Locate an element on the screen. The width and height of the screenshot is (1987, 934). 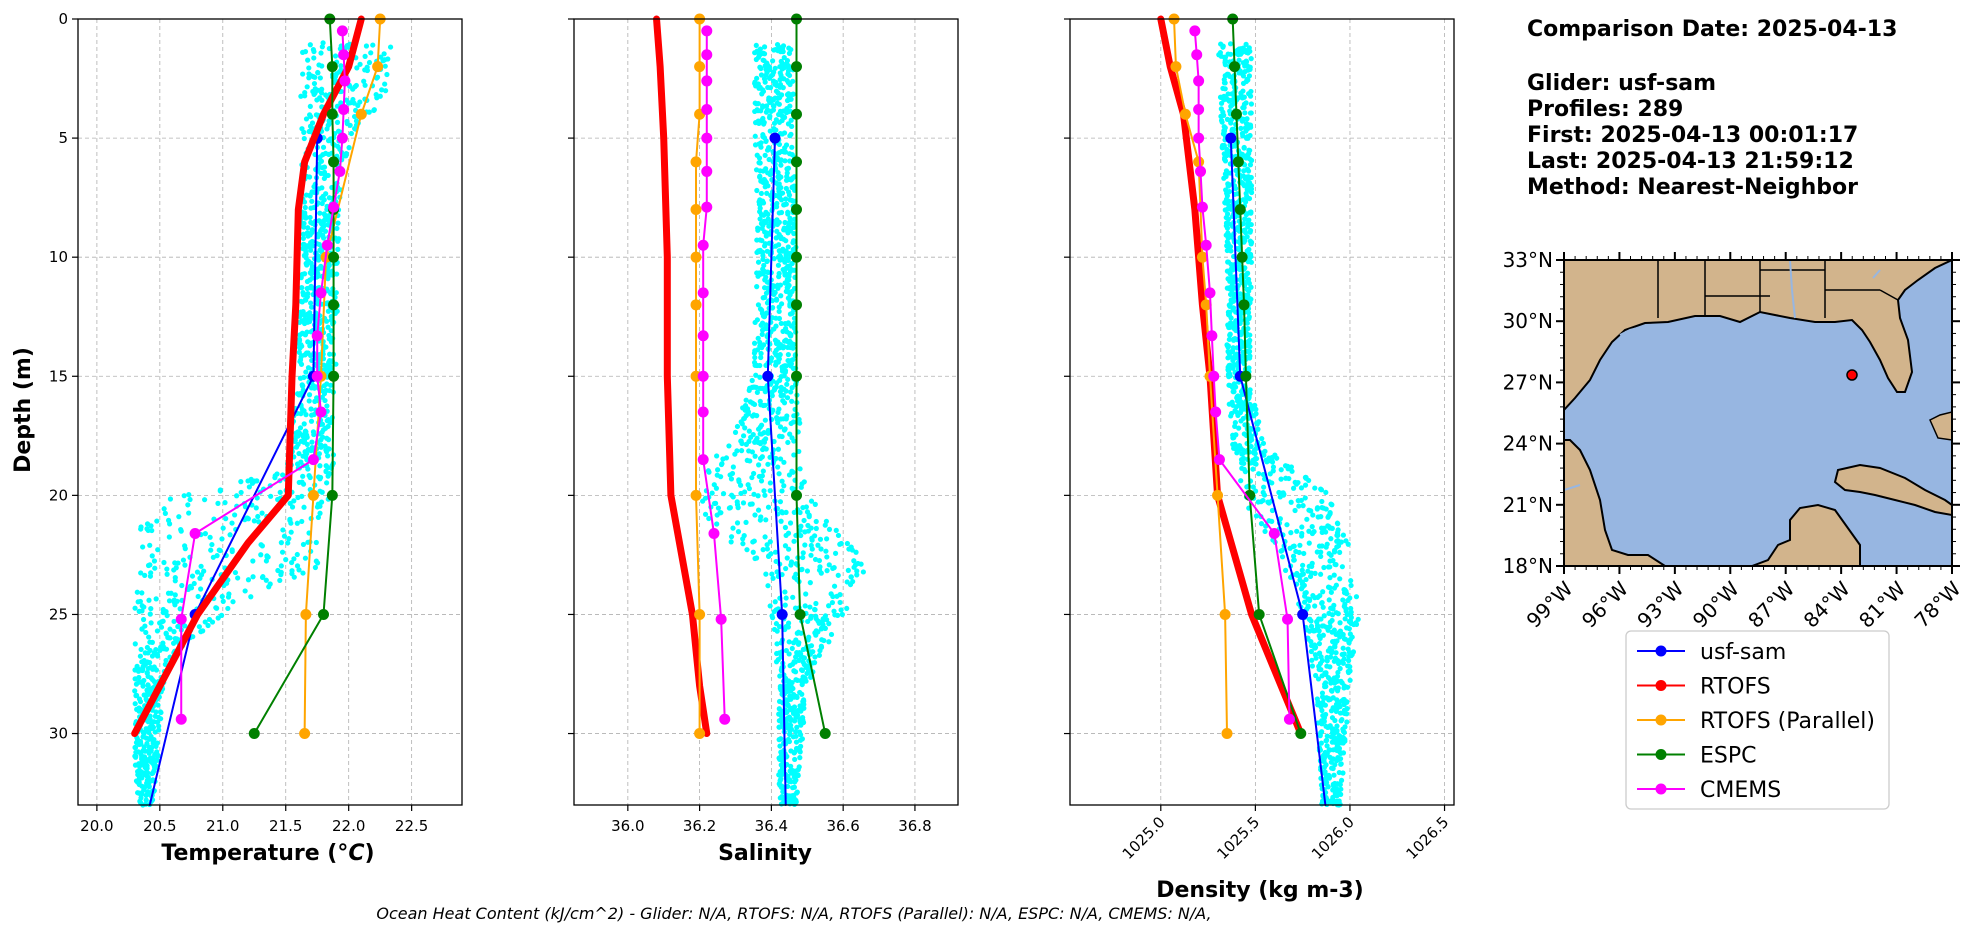
first-time: First: 2025-04-13 00:01:17 is located at coordinates (1692, 135).